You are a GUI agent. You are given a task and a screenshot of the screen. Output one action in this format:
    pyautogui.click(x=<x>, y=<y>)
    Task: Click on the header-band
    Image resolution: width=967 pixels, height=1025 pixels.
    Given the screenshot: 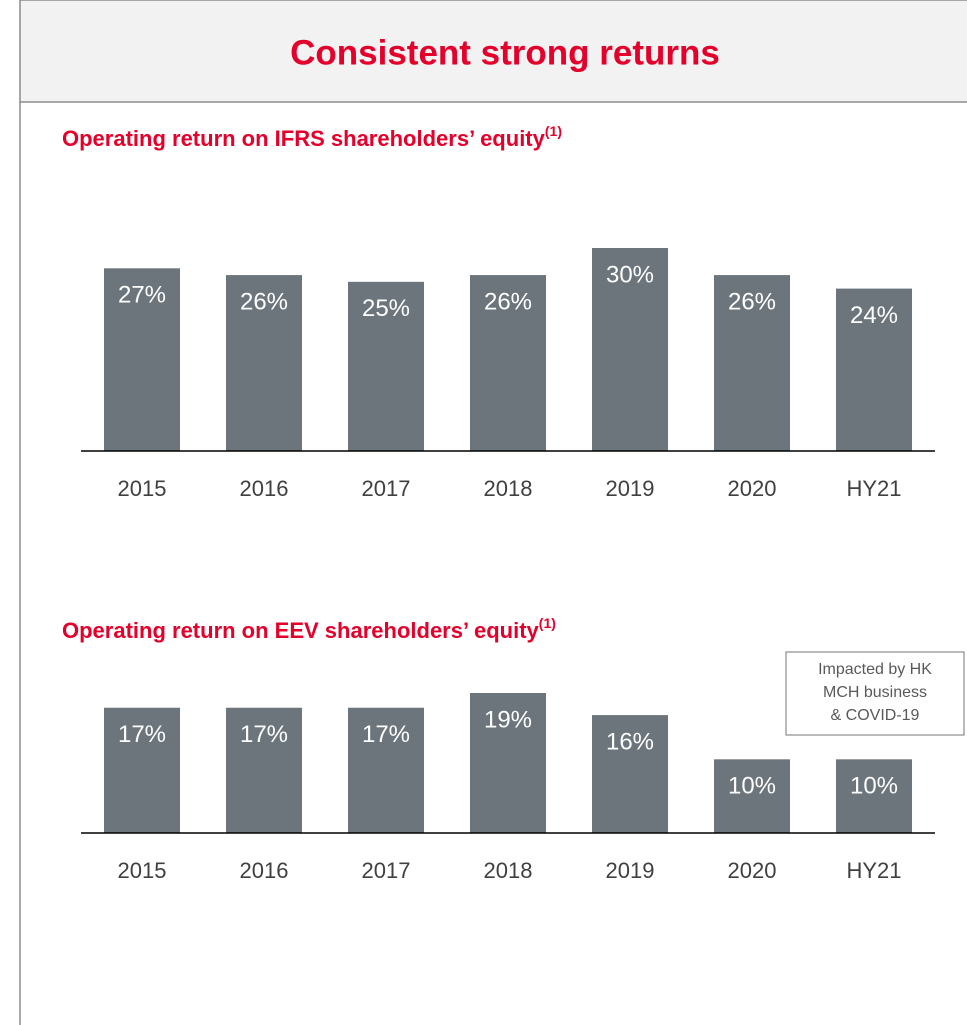 What is the action you would take?
    pyautogui.click(x=493, y=51)
    